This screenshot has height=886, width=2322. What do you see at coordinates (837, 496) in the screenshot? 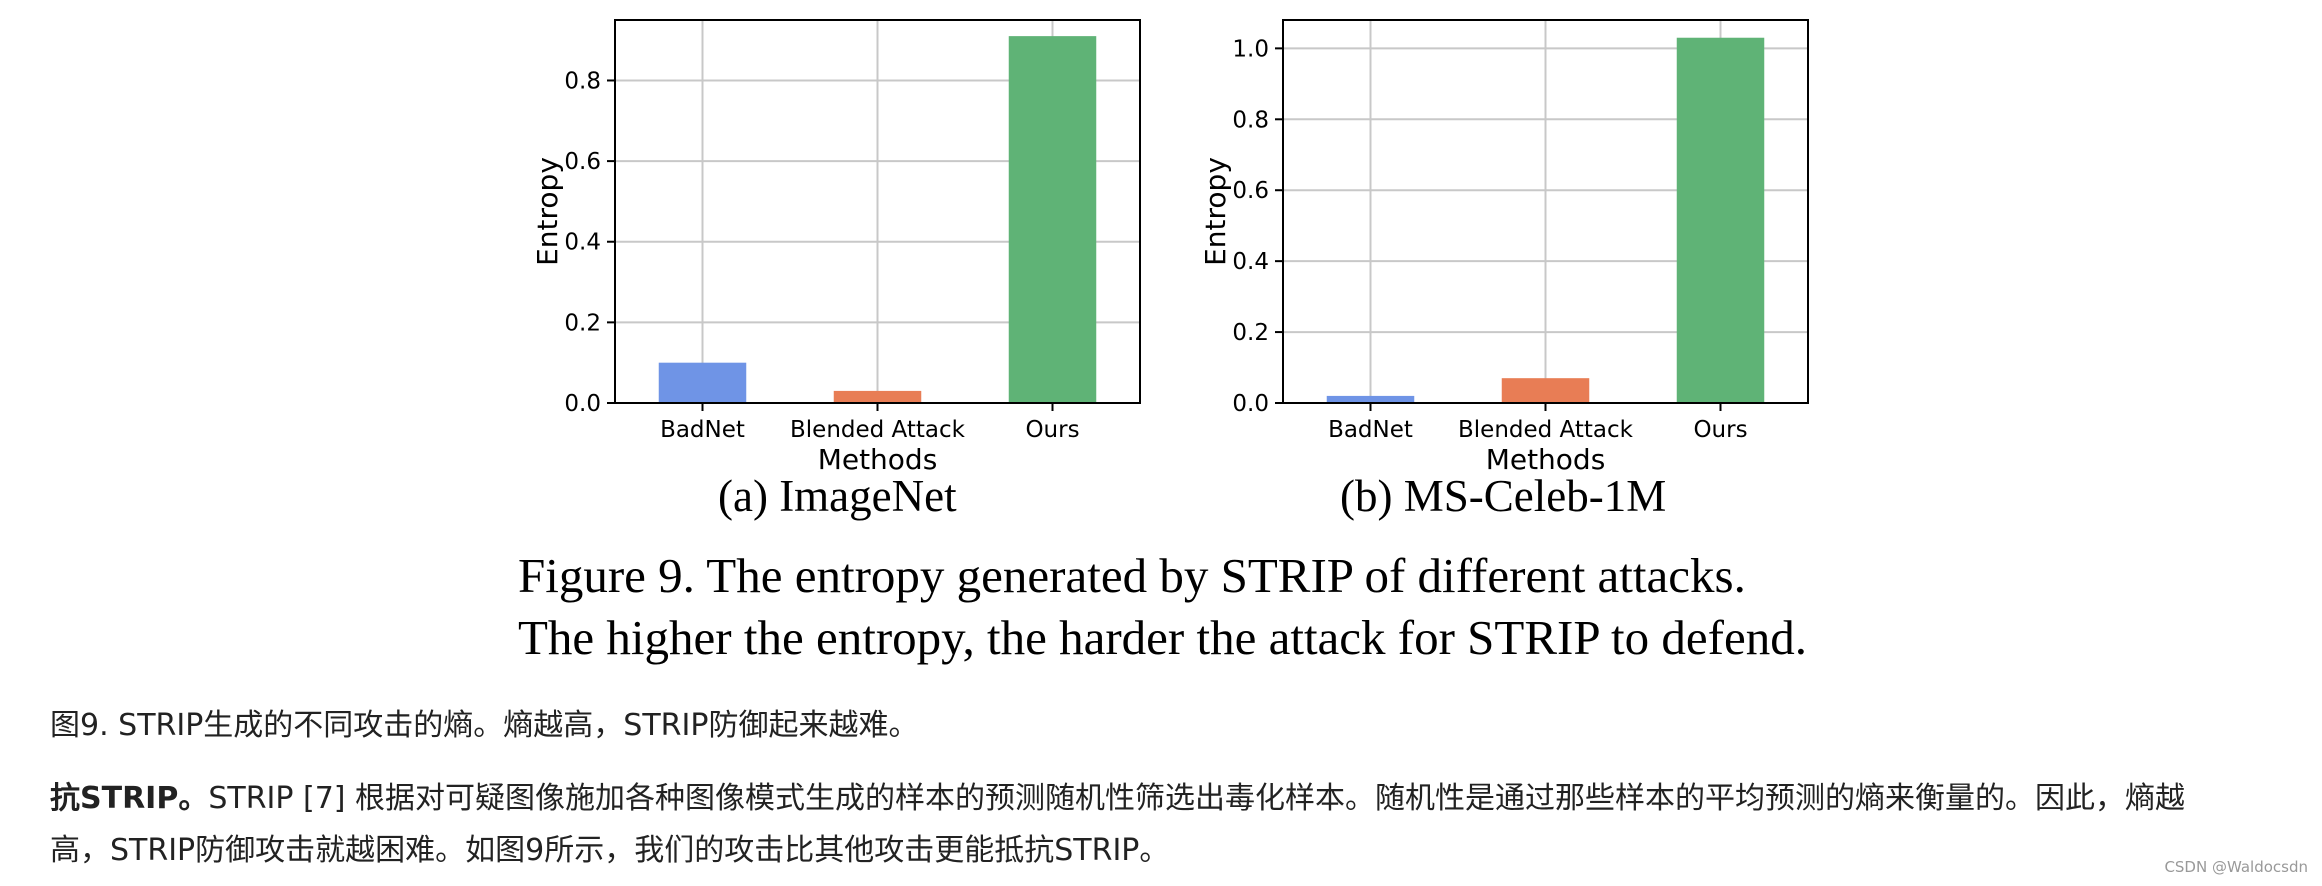
I see `subcaption-imagenet: (a) ImageNet` at bounding box center [837, 496].